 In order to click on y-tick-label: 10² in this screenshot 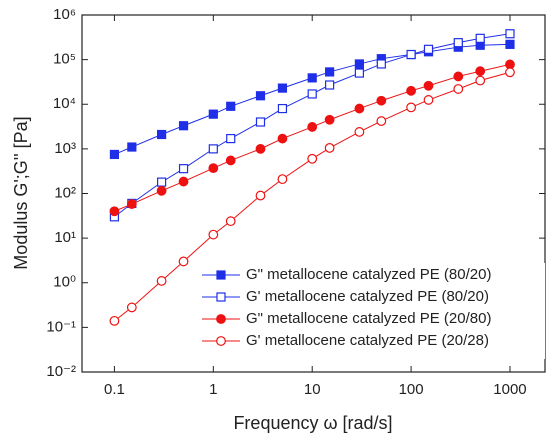, I will do `click(65, 192)`.